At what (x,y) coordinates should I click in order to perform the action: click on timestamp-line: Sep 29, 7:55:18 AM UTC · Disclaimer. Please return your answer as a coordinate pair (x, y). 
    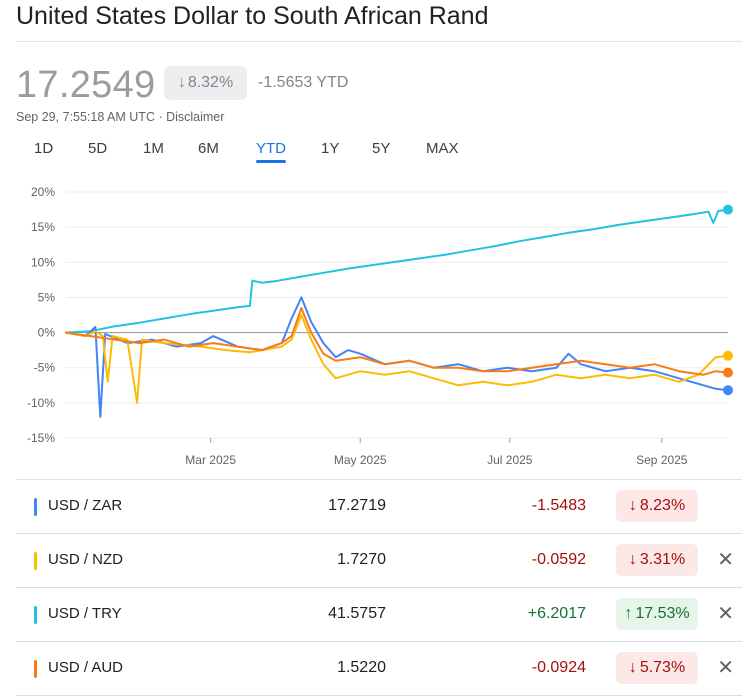
    Looking at the image, I should click on (120, 117).